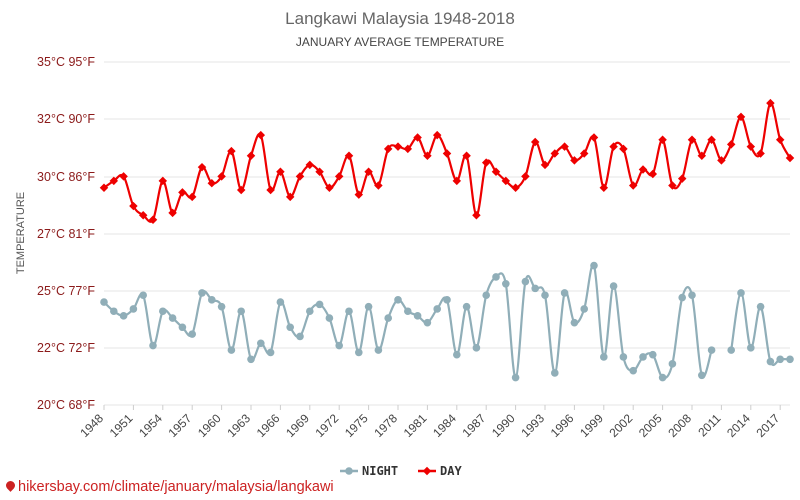 This screenshot has width=800, height=500. I want to click on legend-item-night: NIGHT, so click(369, 471).